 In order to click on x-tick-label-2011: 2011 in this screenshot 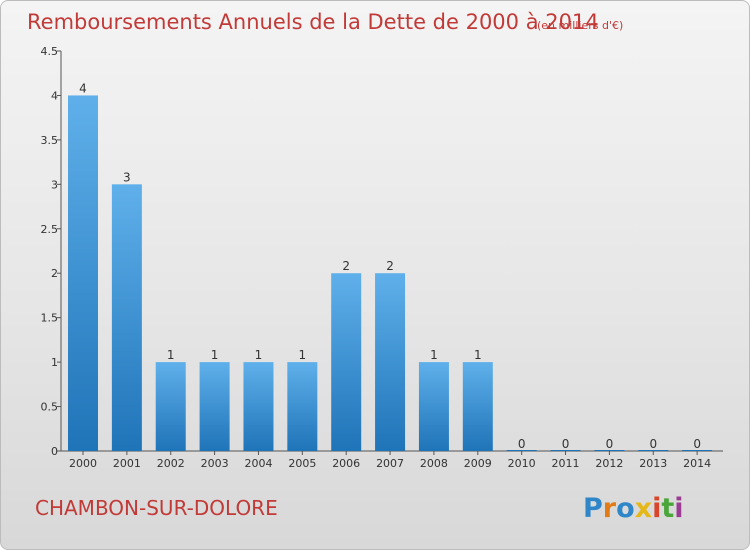, I will do `click(566, 463)`.